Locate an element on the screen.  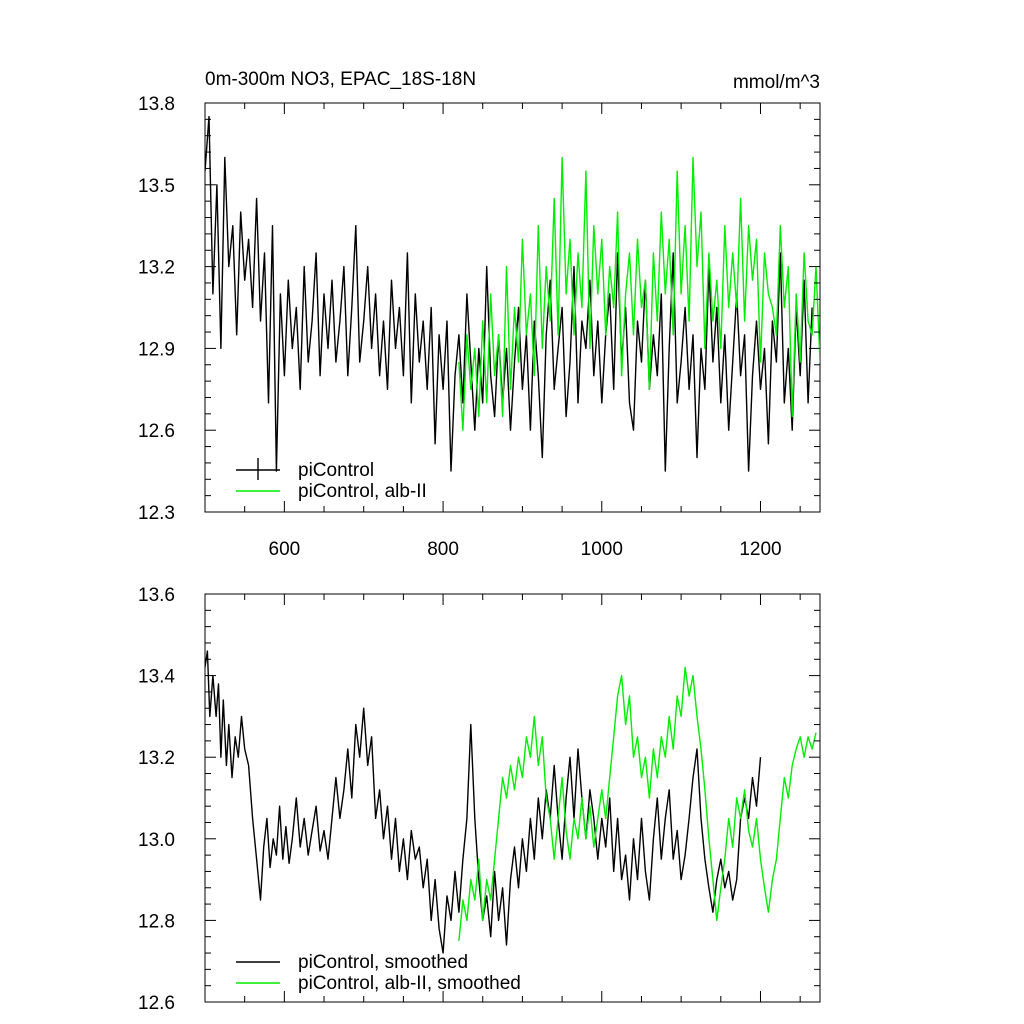
y-tick-label: 13.0 is located at coordinates (156, 840).